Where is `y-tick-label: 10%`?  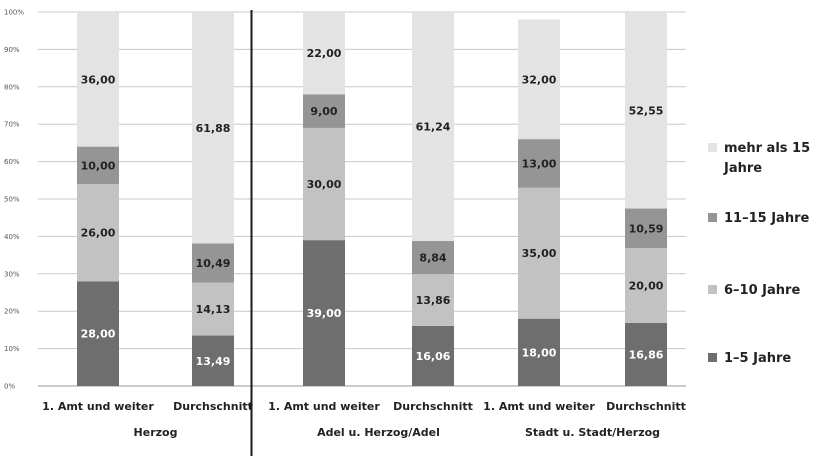 y-tick-label: 10% is located at coordinates (12, 349).